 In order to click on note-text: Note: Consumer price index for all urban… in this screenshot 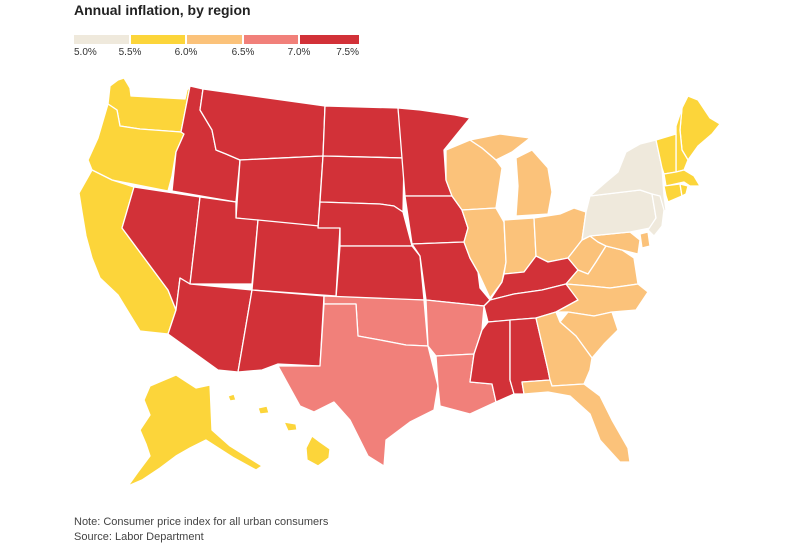, I will do `click(201, 522)`.